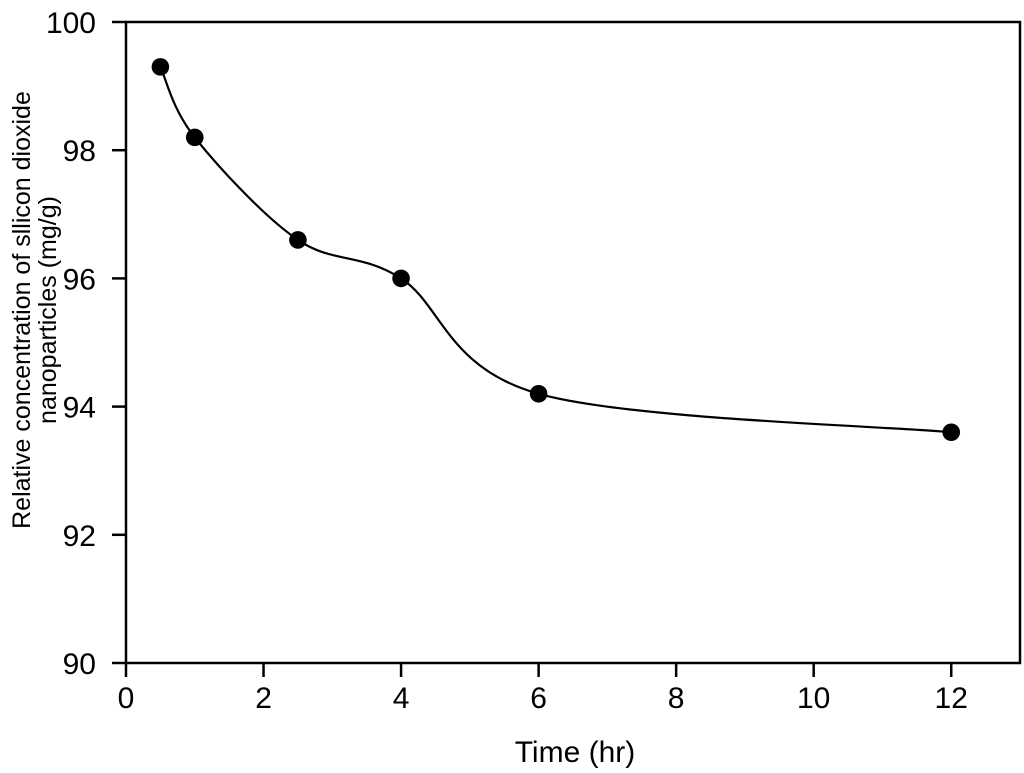  What do you see at coordinates (126, 698) in the screenshot?
I see `x-tick-label: 0` at bounding box center [126, 698].